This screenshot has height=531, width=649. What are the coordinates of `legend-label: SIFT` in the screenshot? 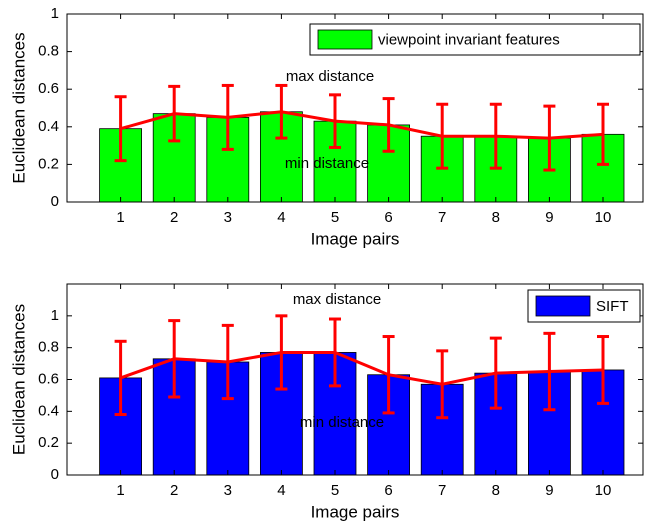 It's located at (612, 306).